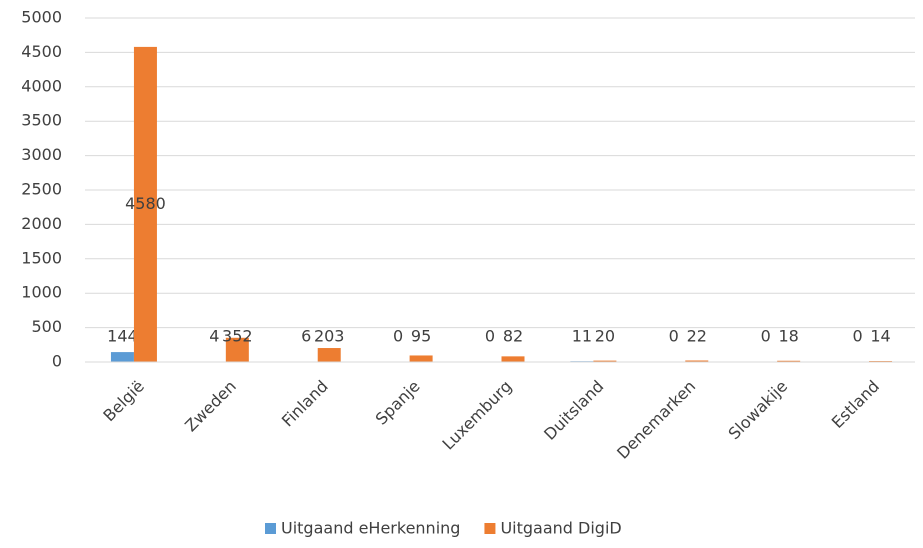  What do you see at coordinates (656, 420) in the screenshot?
I see `x-tick-label: Denemarken` at bounding box center [656, 420].